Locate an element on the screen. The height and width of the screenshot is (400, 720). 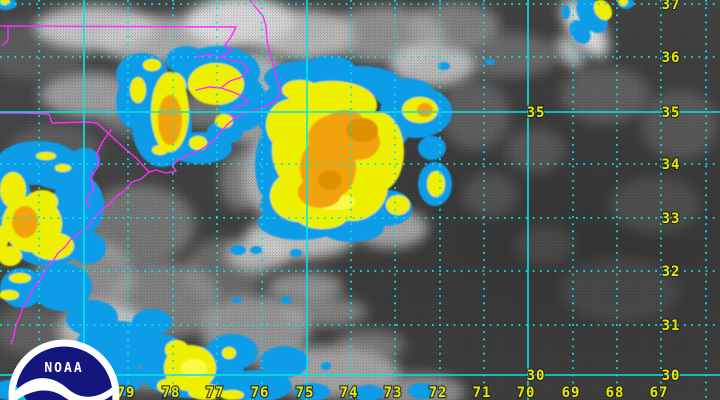
longitude-label-71: 71 is located at coordinates (482, 392).